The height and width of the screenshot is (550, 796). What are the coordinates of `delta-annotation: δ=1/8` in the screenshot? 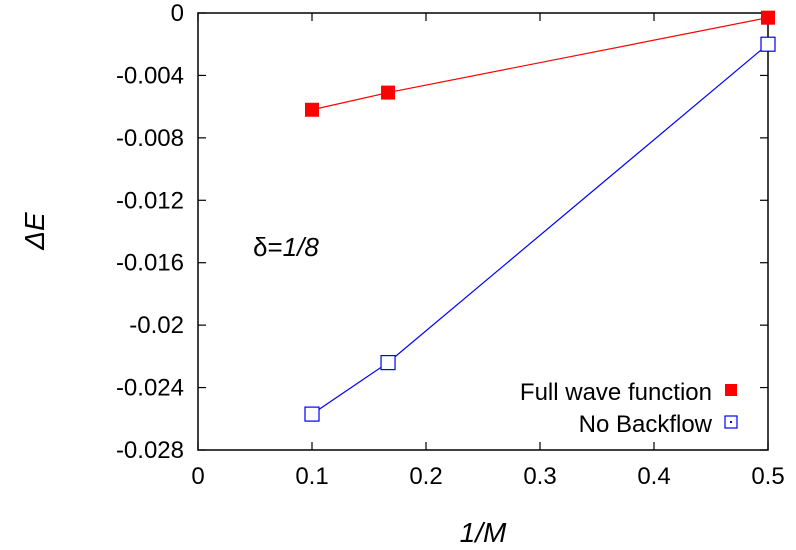 It's located at (286, 247).